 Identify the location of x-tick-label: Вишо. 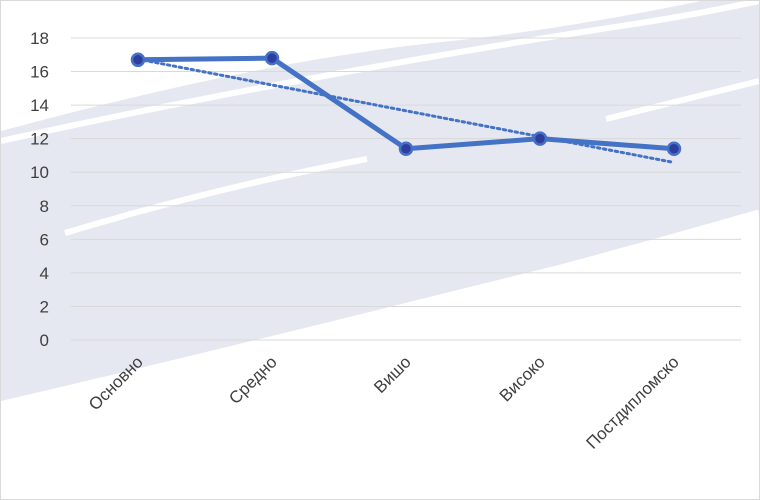
(392, 374).